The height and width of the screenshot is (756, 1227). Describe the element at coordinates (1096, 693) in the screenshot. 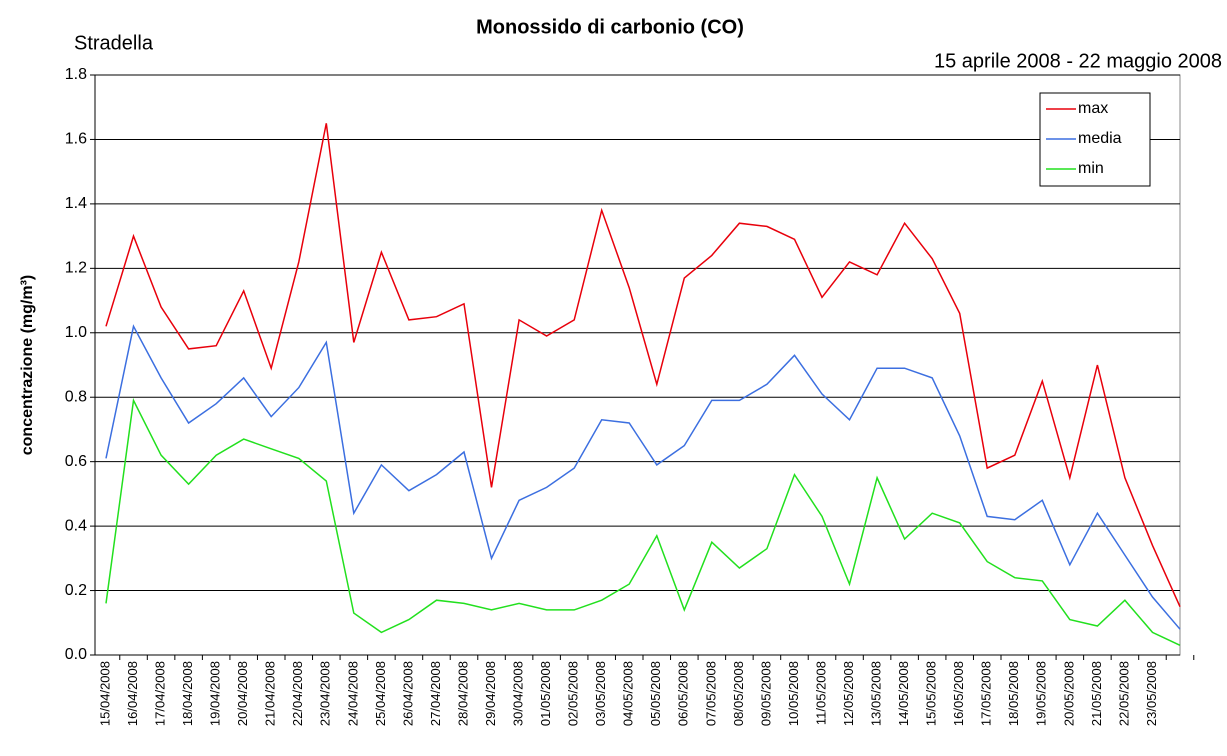

I see `x-tick-label: 21/05/2008` at that location.